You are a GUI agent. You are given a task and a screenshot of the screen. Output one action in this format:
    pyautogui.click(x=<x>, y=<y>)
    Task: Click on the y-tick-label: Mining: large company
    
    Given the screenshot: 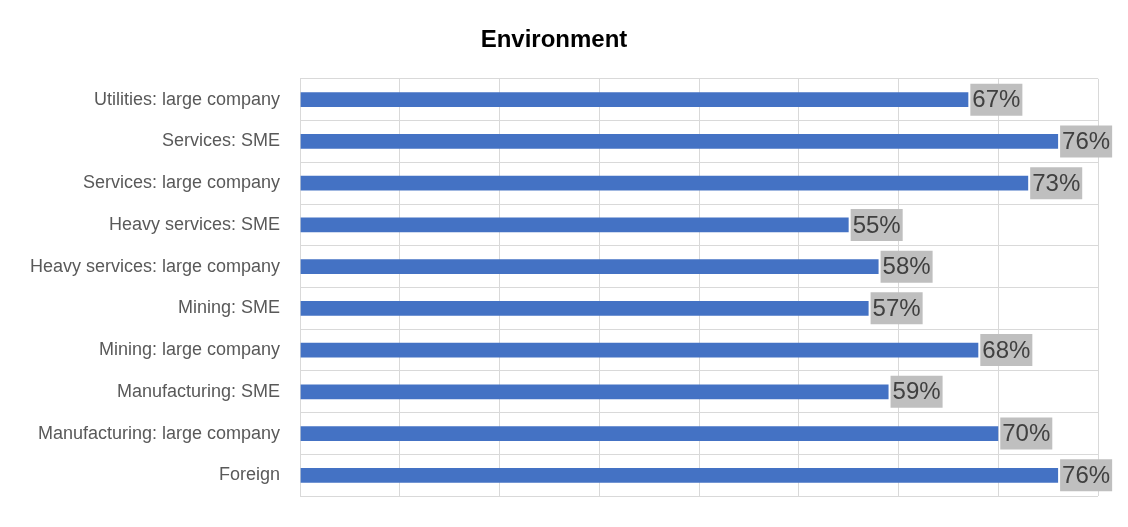 What is the action you would take?
    pyautogui.click(x=190, y=349)
    